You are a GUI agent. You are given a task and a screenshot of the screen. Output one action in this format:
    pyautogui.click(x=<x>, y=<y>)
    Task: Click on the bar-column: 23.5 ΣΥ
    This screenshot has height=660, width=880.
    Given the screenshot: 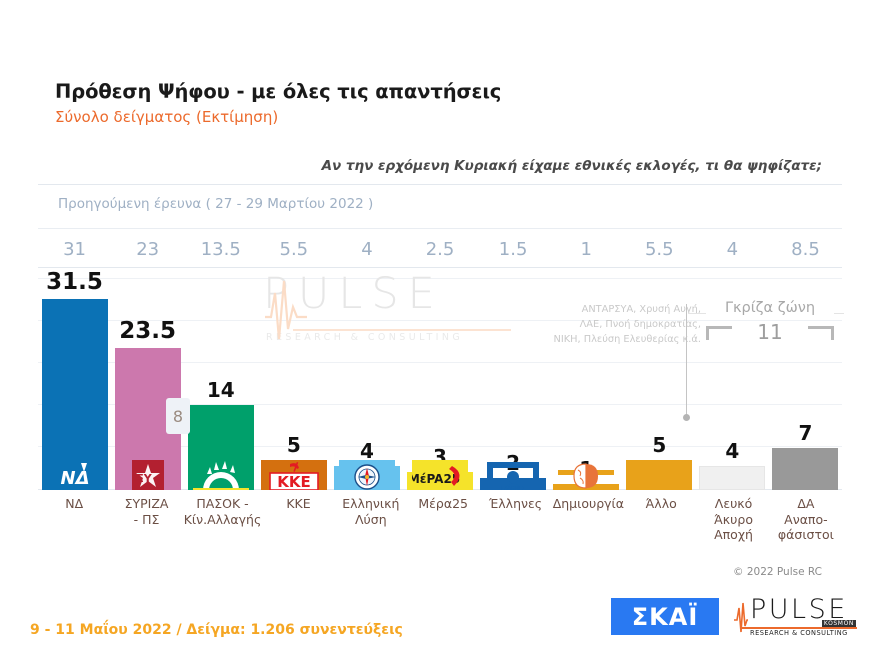 What is the action you would take?
    pyautogui.click(x=147, y=379)
    